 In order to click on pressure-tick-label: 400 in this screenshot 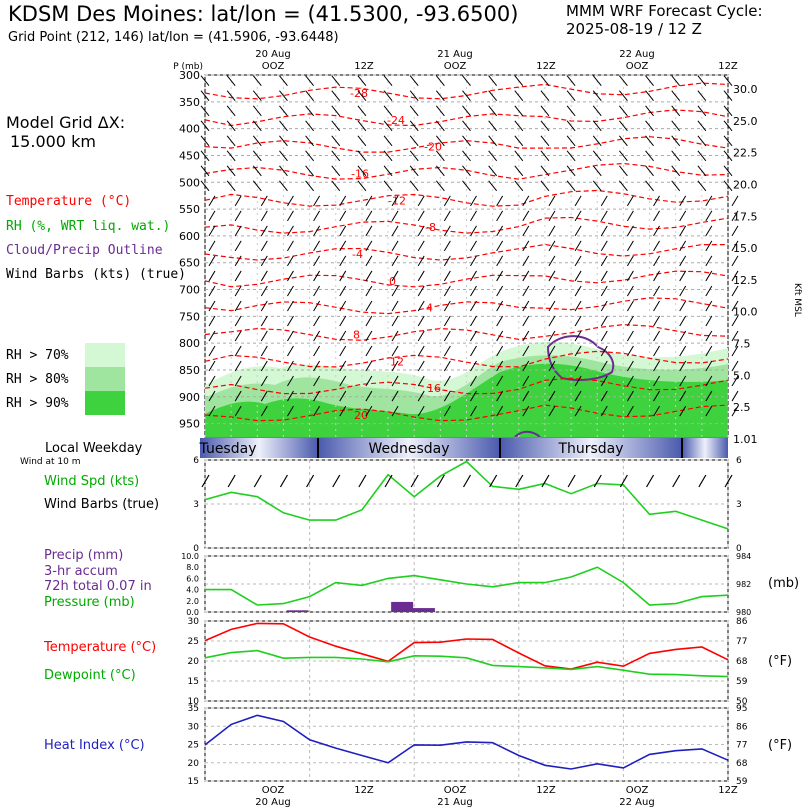, I will do `click(189, 129)`.